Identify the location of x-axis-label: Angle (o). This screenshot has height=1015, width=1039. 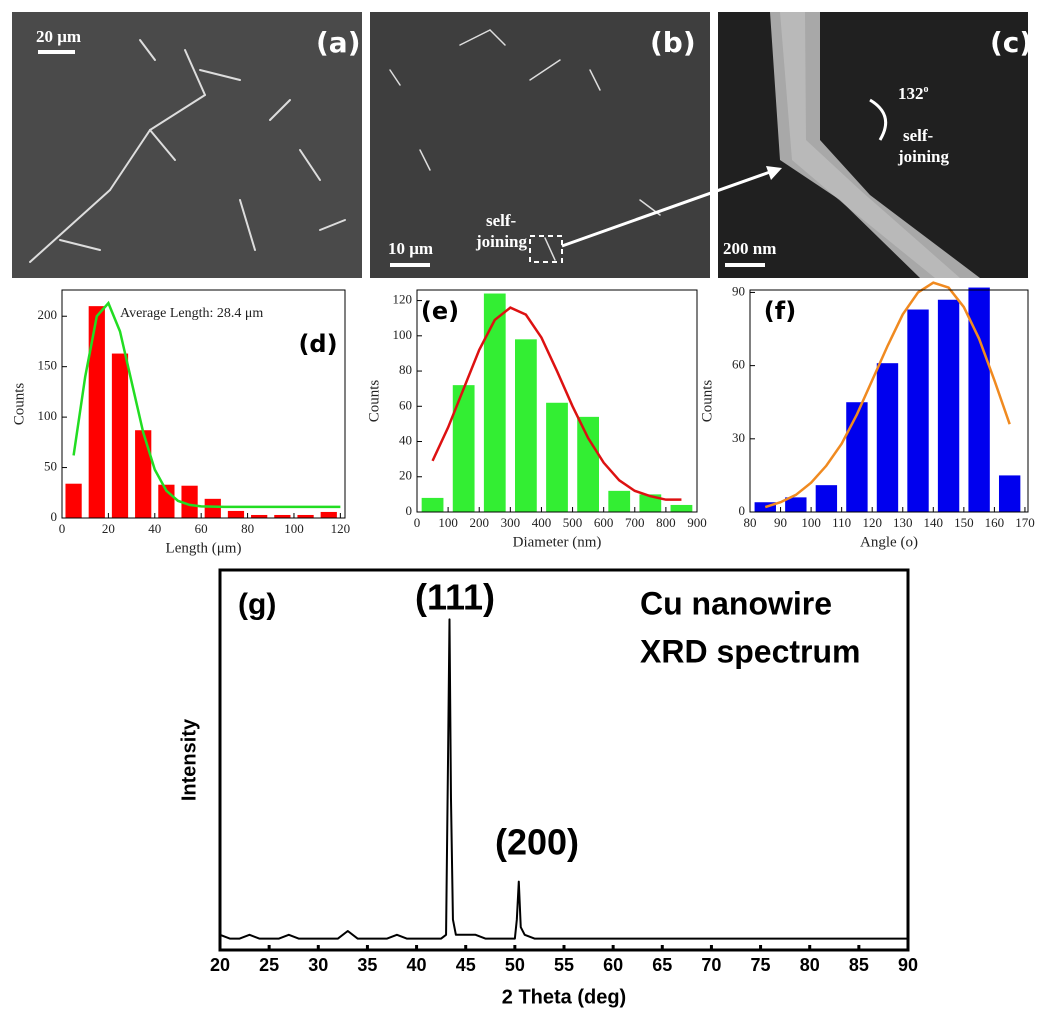
(889, 542).